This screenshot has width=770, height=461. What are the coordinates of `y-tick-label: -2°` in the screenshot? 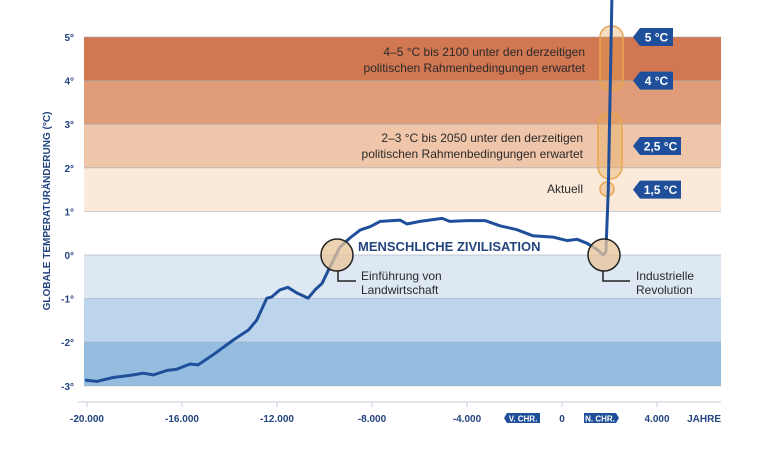 It's located at (67, 343).